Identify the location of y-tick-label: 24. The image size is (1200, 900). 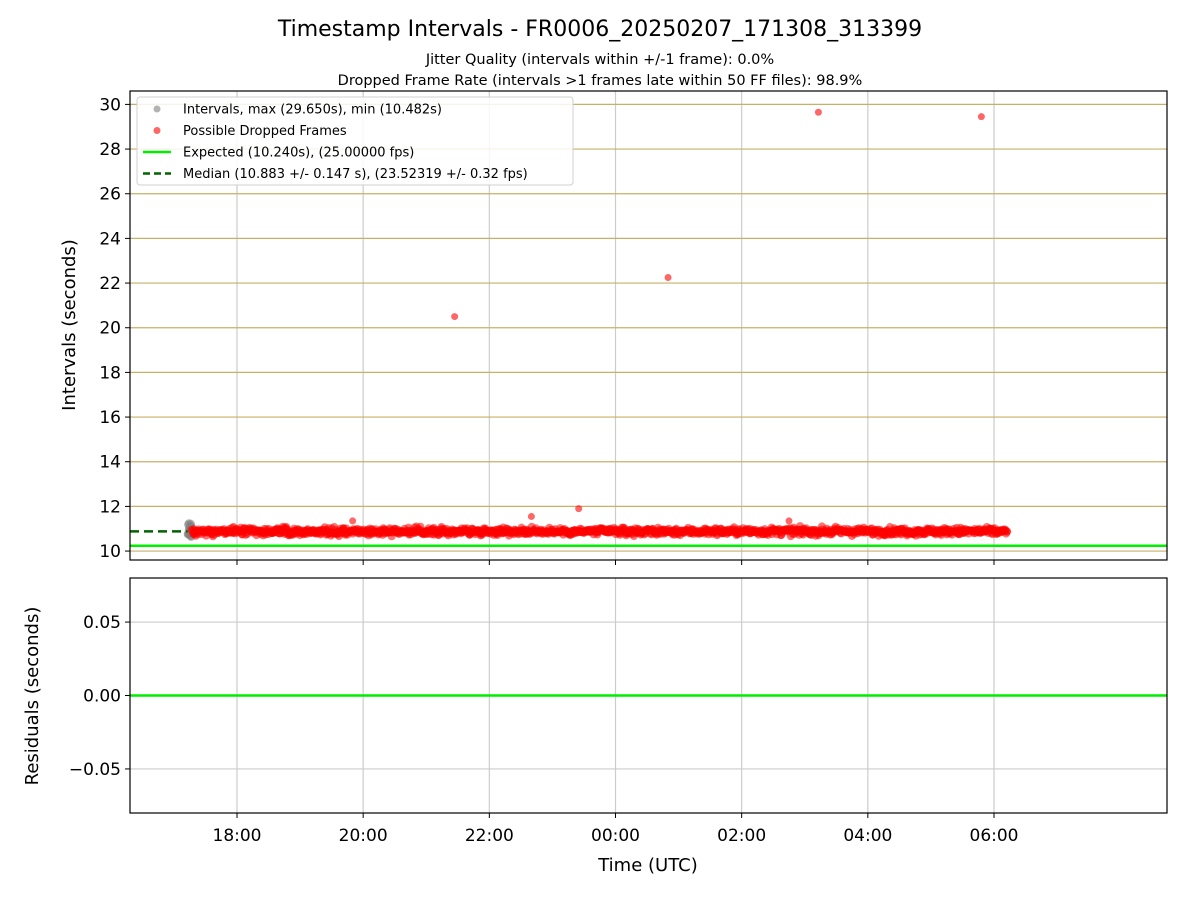
(110, 239).